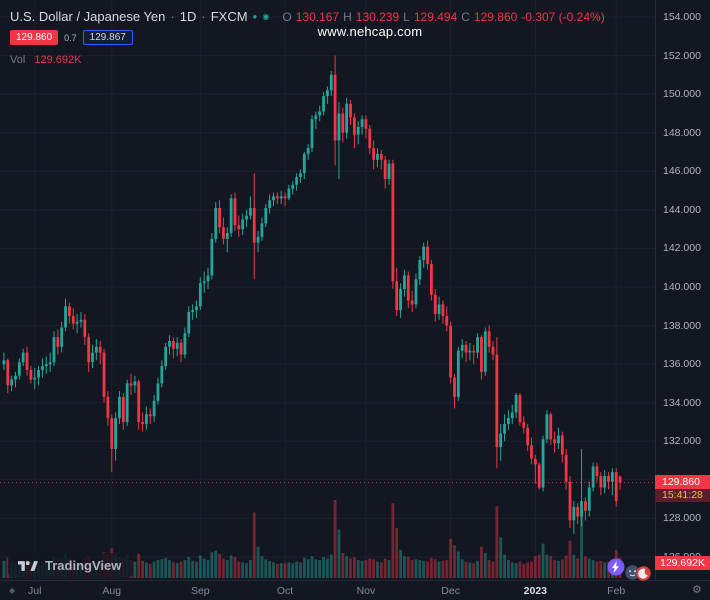 Image resolution: width=710 pixels, height=600 pixels. I want to click on sell-button: 129.860, so click(34, 37).